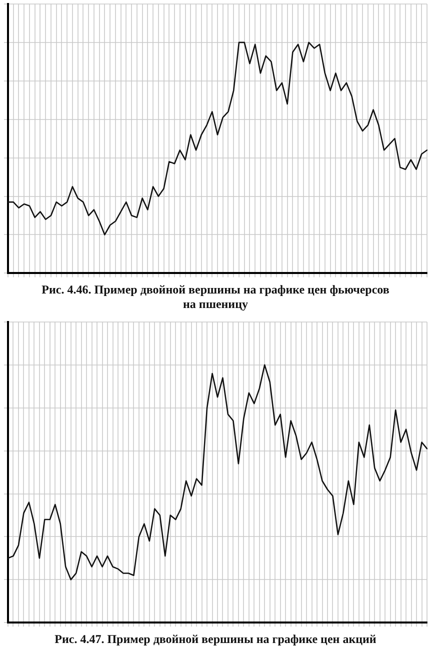  I want to click on text: Рис. 4.46. Пример двойной вершины на графике цен фьючерсов на пшеницу, so click(216, 296).